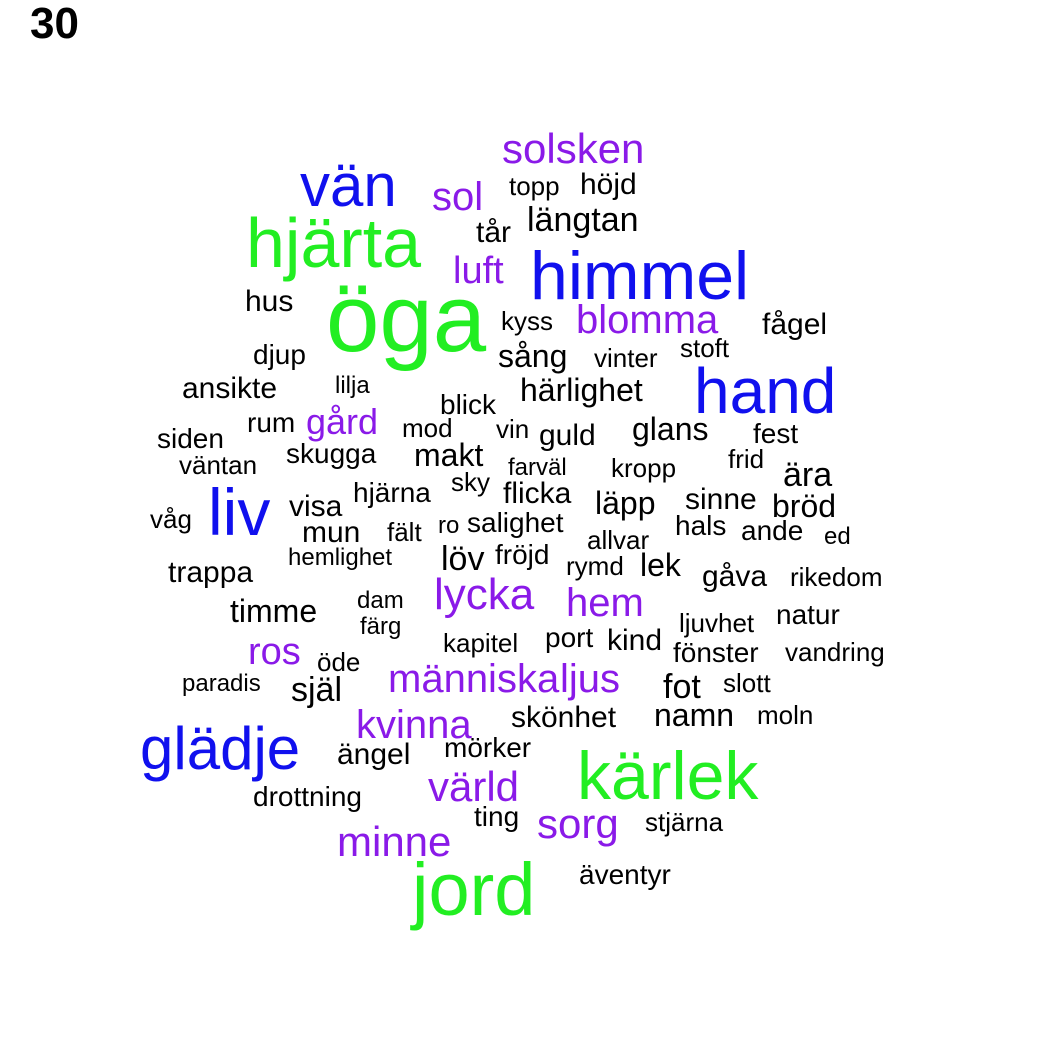 Image resolution: width=1050 pixels, height=1050 pixels. I want to click on cloud-word: djup, so click(279, 354).